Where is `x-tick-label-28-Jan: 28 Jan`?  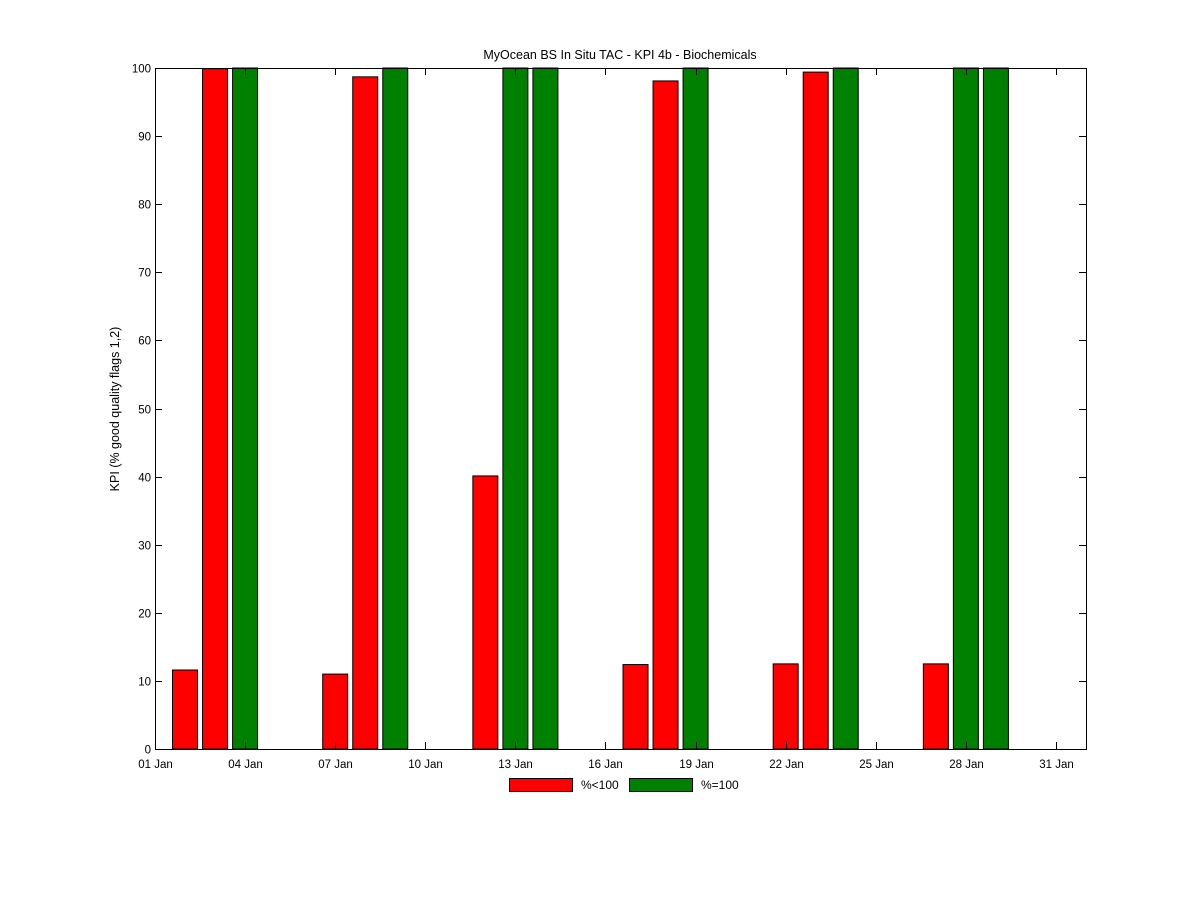 x-tick-label-28-Jan: 28 Jan is located at coordinates (966, 765).